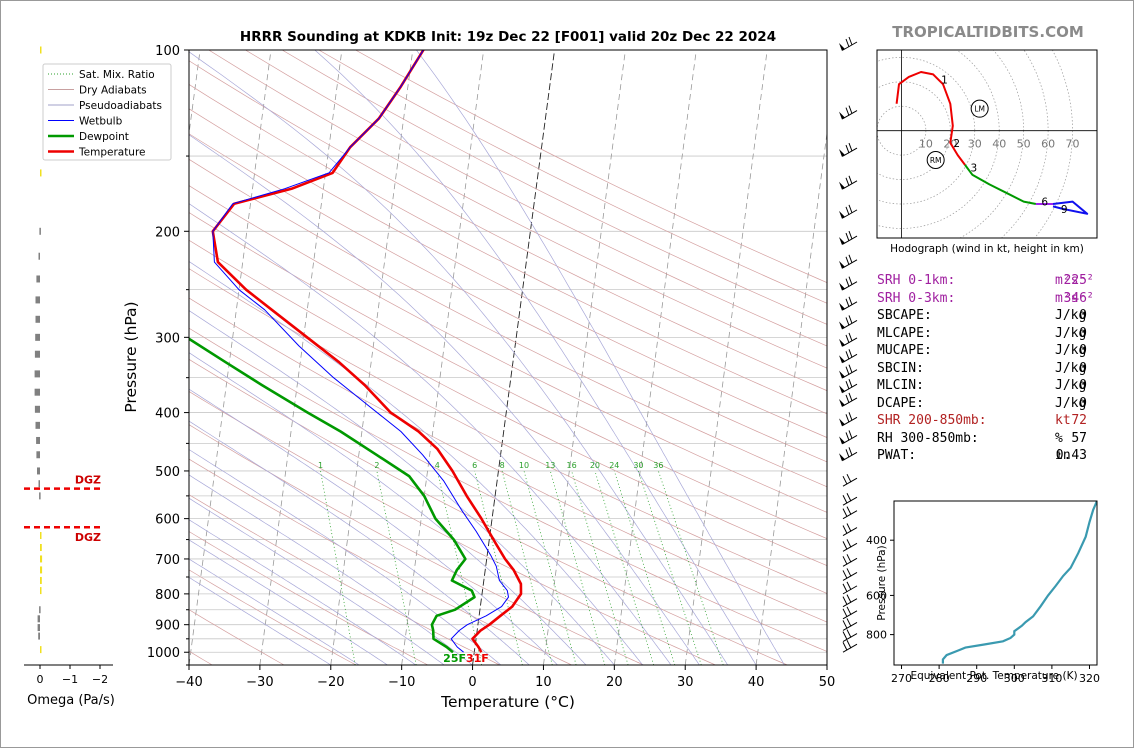  I want to click on theta-e-x-axis-label: Equivalent Pot. Temperature (K), so click(993, 676).